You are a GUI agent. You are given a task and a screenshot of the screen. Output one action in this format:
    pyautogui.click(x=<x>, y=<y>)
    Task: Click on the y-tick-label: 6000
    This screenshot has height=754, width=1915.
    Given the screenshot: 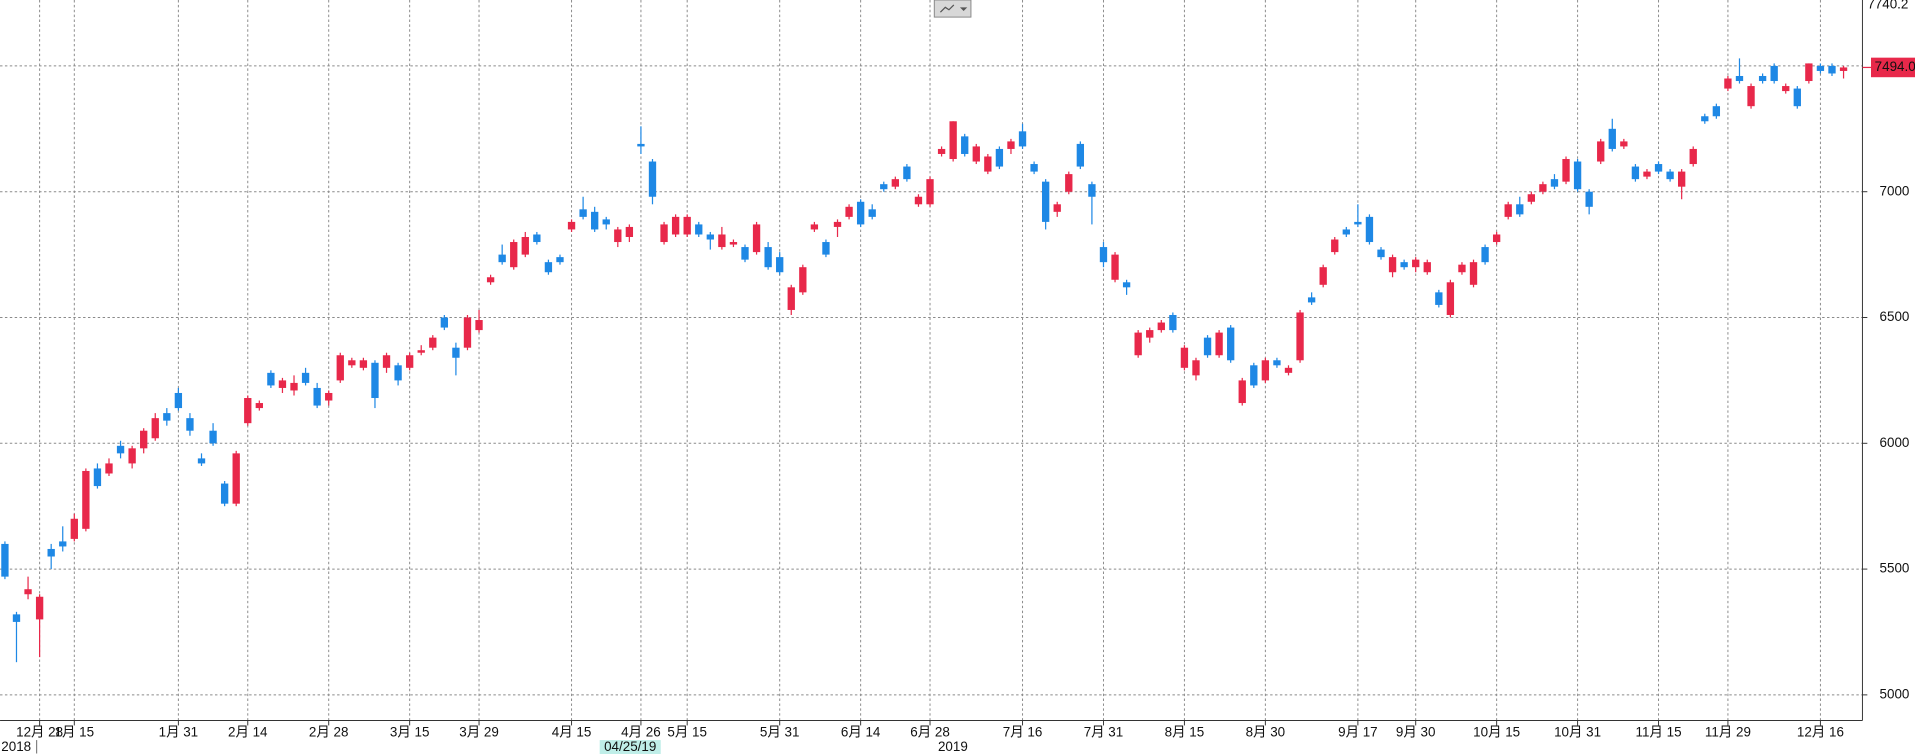 What is the action you would take?
    pyautogui.click(x=1895, y=442)
    